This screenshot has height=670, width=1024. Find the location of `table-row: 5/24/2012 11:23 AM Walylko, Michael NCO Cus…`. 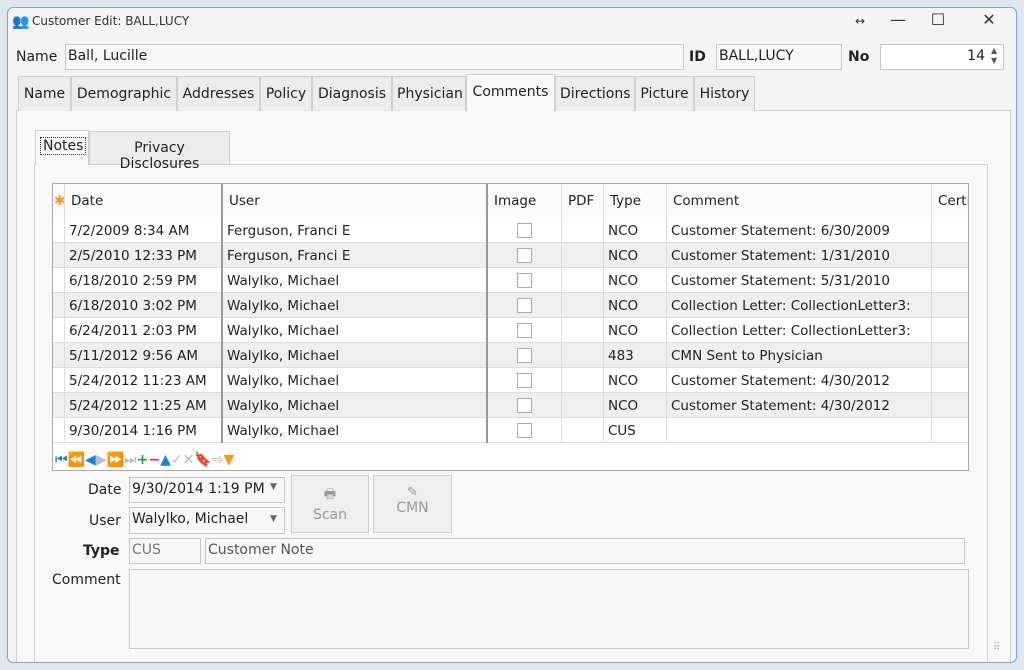

table-row: 5/24/2012 11:23 AM Walylko, Michael NCO Cus… is located at coordinates (510, 380).